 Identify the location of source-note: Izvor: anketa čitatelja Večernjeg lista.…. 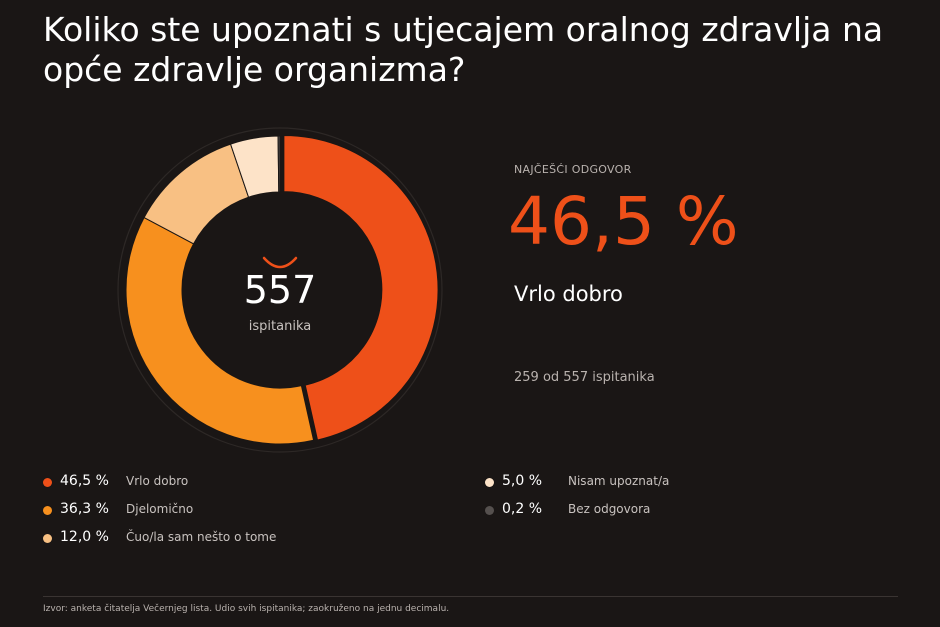
(246, 609).